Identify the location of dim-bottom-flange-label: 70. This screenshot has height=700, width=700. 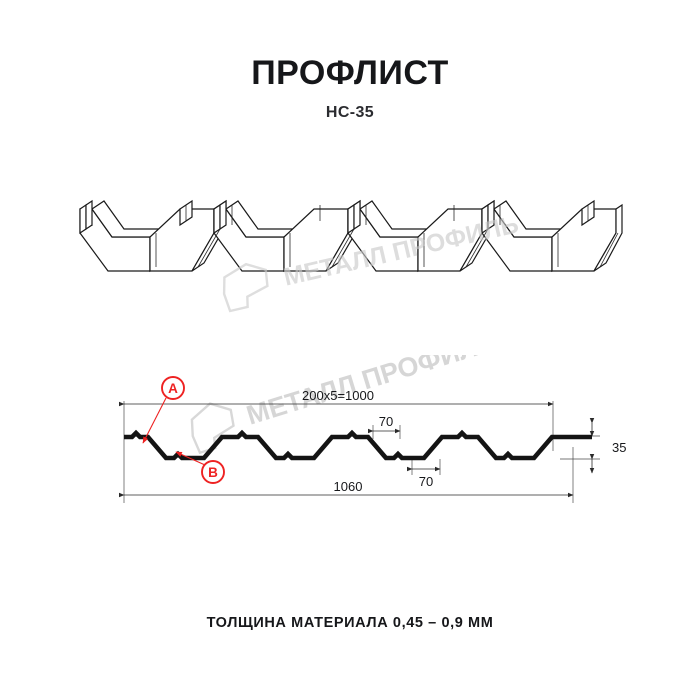
(426, 481).